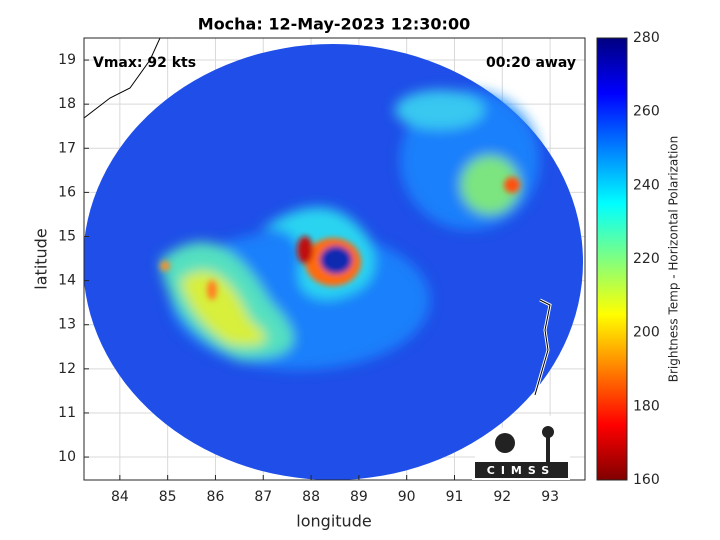 This screenshot has height=540, width=720. I want to click on colorbar, so click(612, 259).